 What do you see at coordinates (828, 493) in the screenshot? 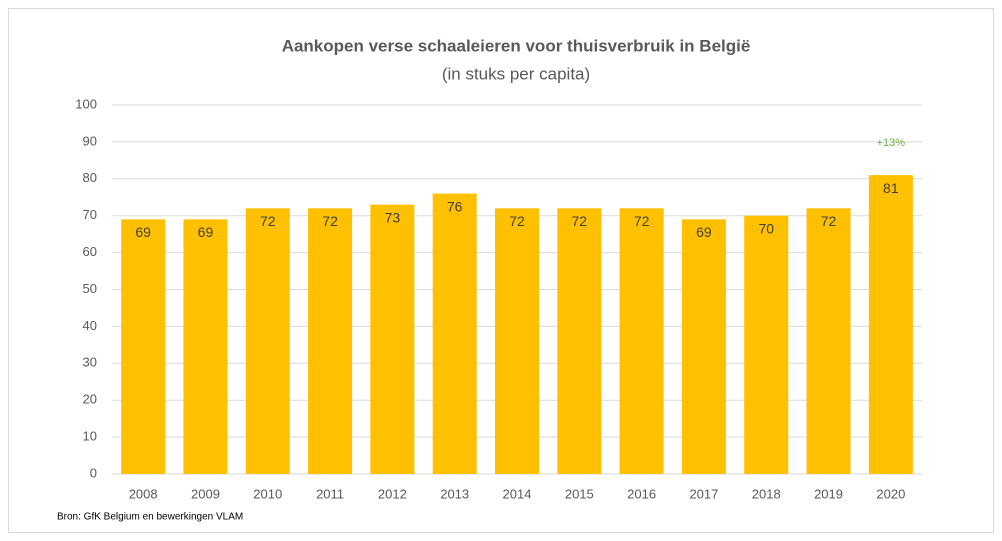
I see `x-tick-label: 2019` at bounding box center [828, 493].